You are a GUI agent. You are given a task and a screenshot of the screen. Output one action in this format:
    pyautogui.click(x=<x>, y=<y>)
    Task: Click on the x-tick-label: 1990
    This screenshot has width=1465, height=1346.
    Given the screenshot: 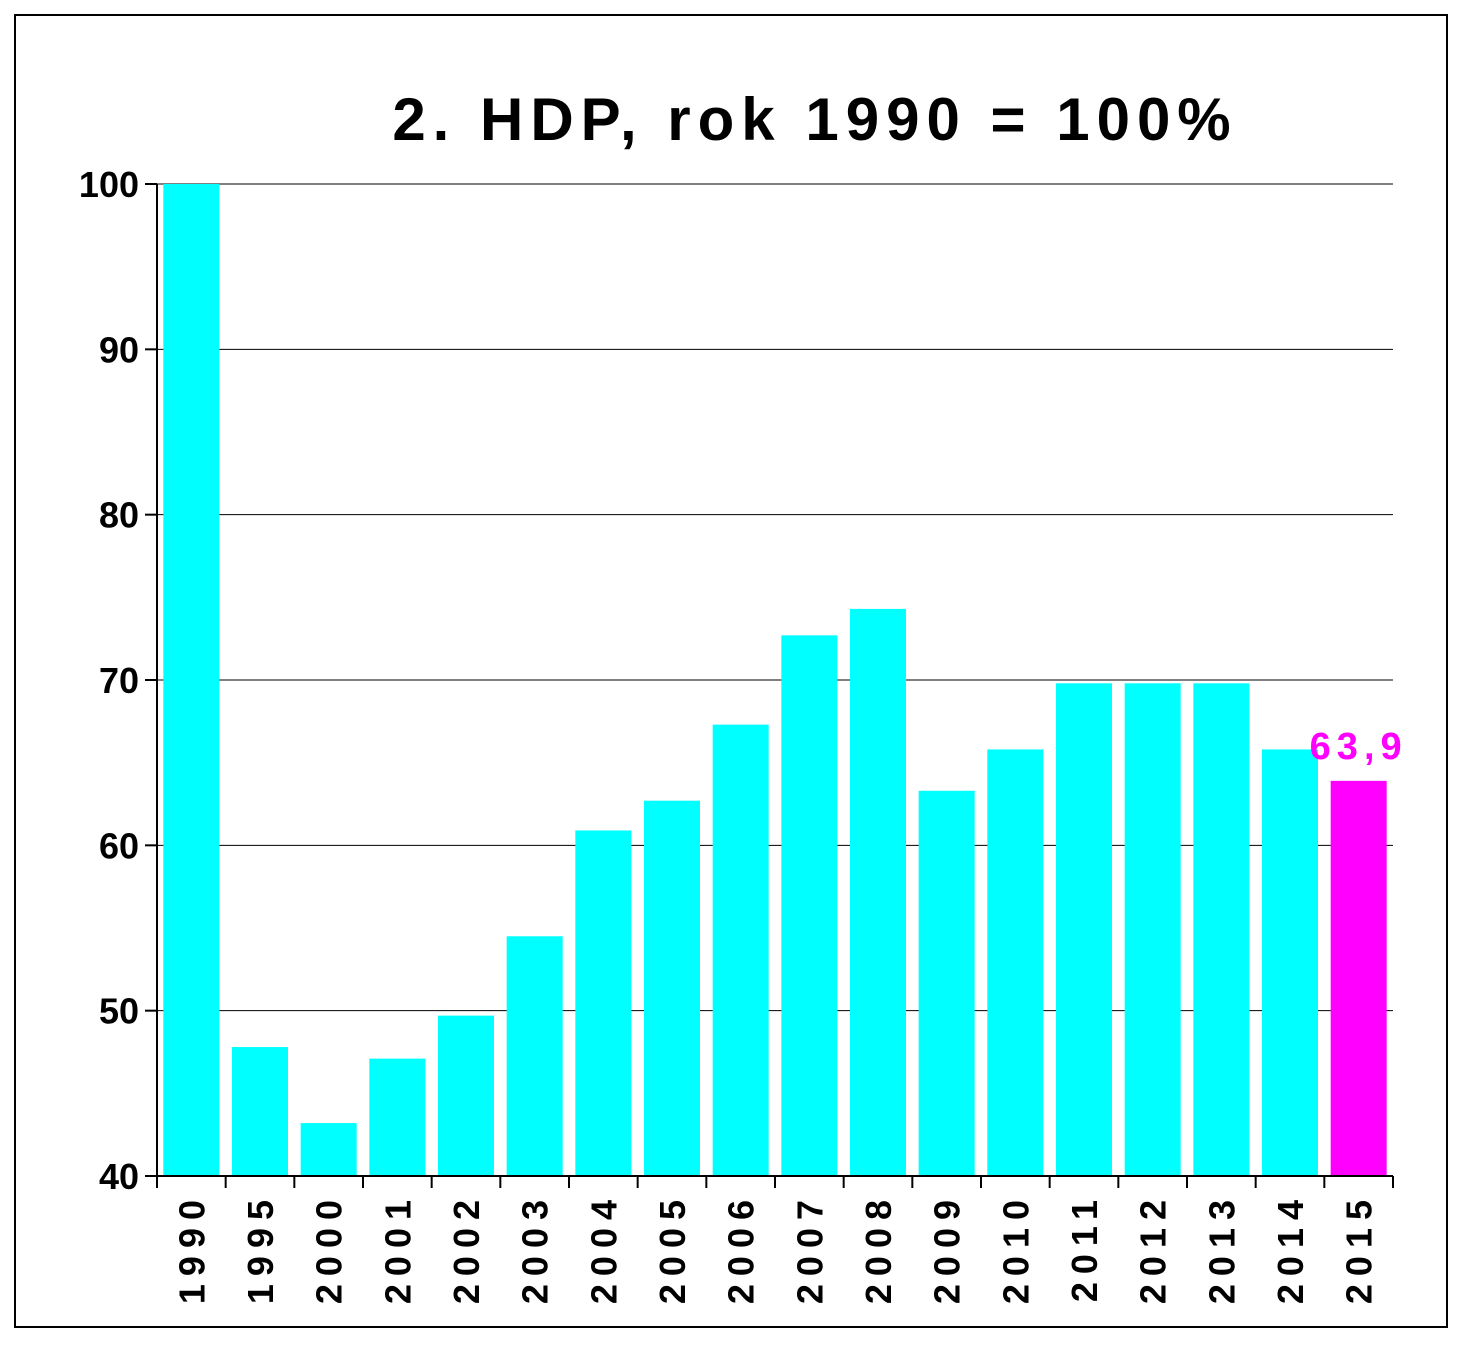 What is the action you would take?
    pyautogui.click(x=191, y=1248)
    